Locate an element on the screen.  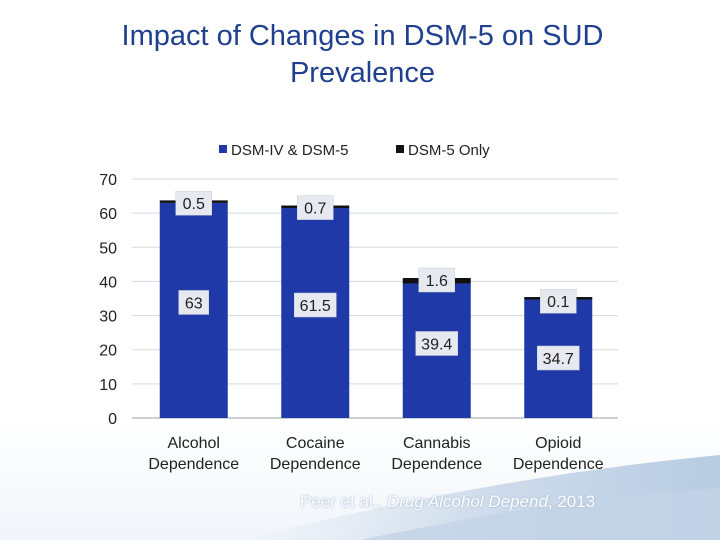
citation: Peer et al., Drug Alcohol Depend, 2013 is located at coordinates (447, 502).